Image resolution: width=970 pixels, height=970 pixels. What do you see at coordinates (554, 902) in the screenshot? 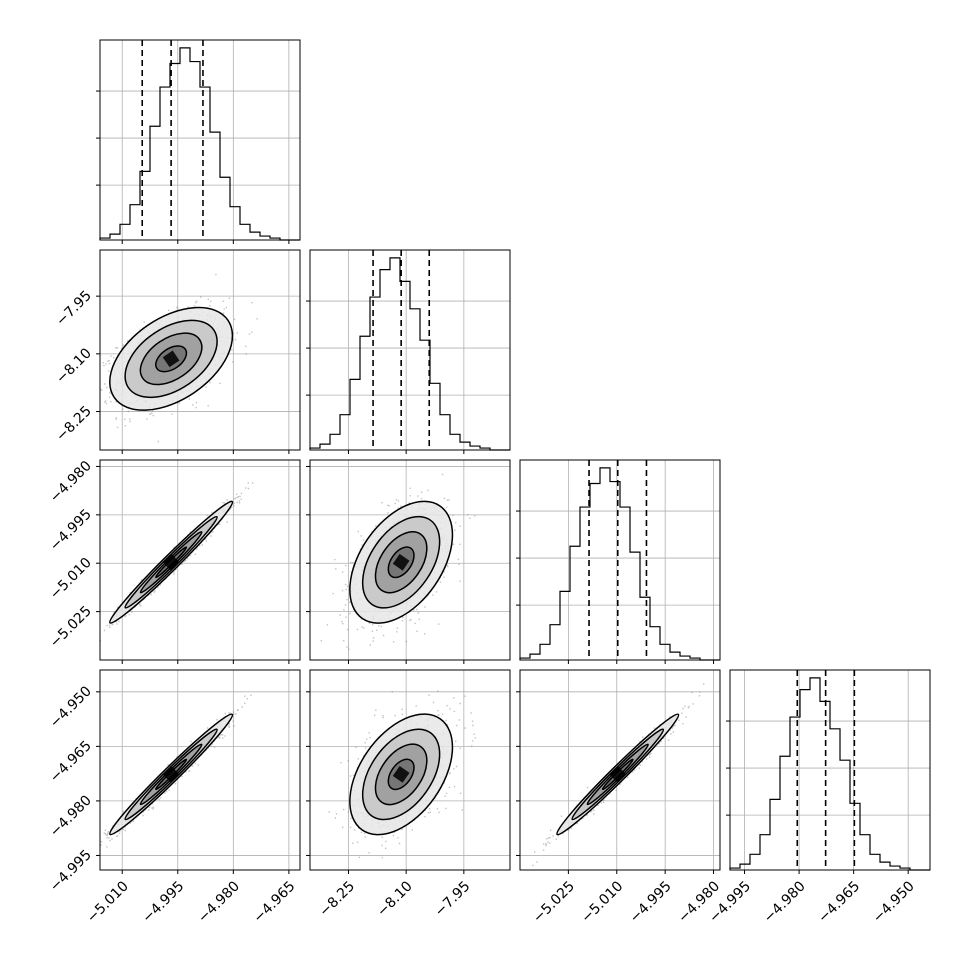
I see `x-tick-label: −5.025` at bounding box center [554, 902].